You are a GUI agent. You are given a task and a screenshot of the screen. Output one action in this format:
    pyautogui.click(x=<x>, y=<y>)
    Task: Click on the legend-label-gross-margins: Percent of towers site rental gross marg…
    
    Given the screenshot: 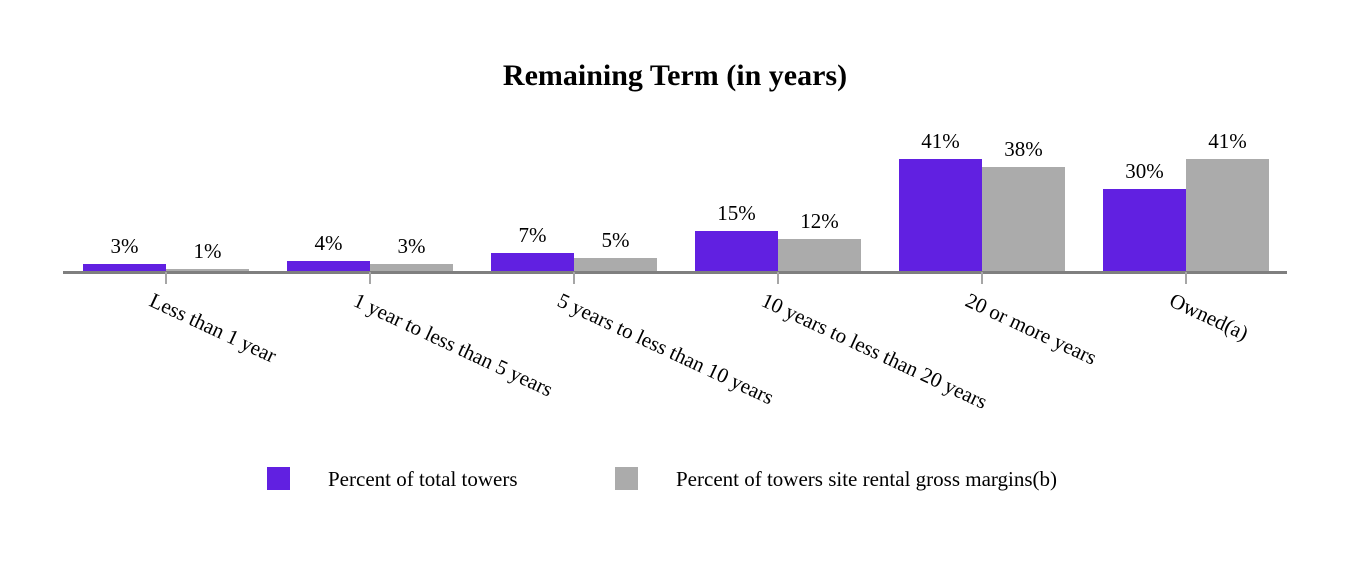 What is the action you would take?
    pyautogui.click(x=867, y=479)
    